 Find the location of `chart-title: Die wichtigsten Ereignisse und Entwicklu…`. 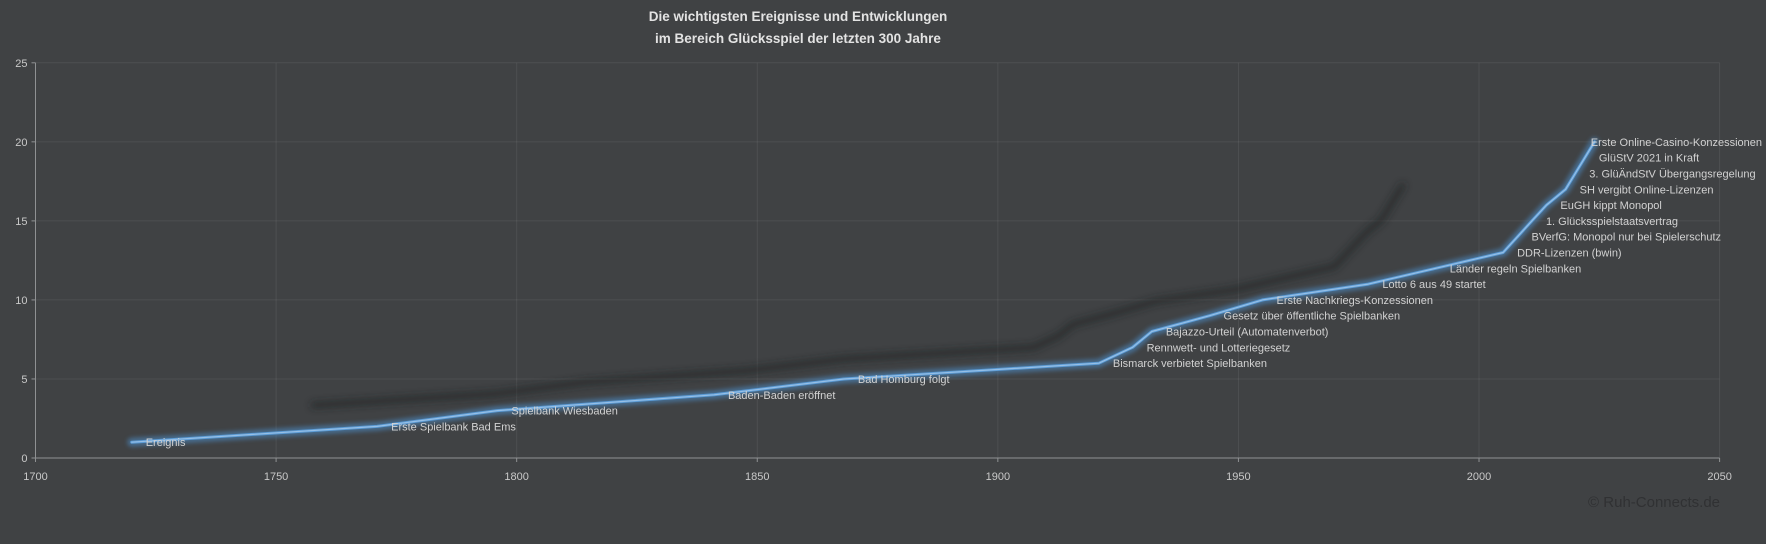

chart-title: Die wichtigsten Ereignisse und Entwicklu… is located at coordinates (798, 28).